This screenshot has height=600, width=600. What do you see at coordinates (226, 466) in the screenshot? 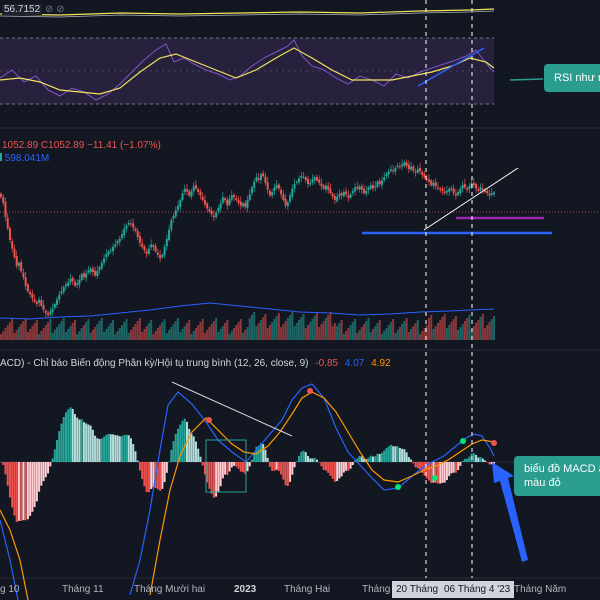
I see `macd-highlight-box` at bounding box center [226, 466].